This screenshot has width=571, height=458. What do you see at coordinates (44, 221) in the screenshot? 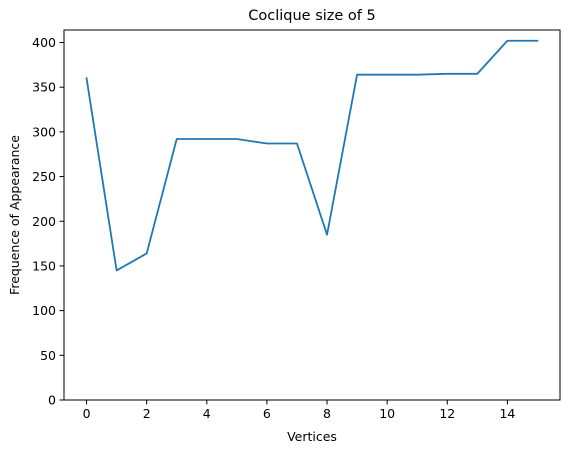
I see `y-tick-label: 200` at bounding box center [44, 221].